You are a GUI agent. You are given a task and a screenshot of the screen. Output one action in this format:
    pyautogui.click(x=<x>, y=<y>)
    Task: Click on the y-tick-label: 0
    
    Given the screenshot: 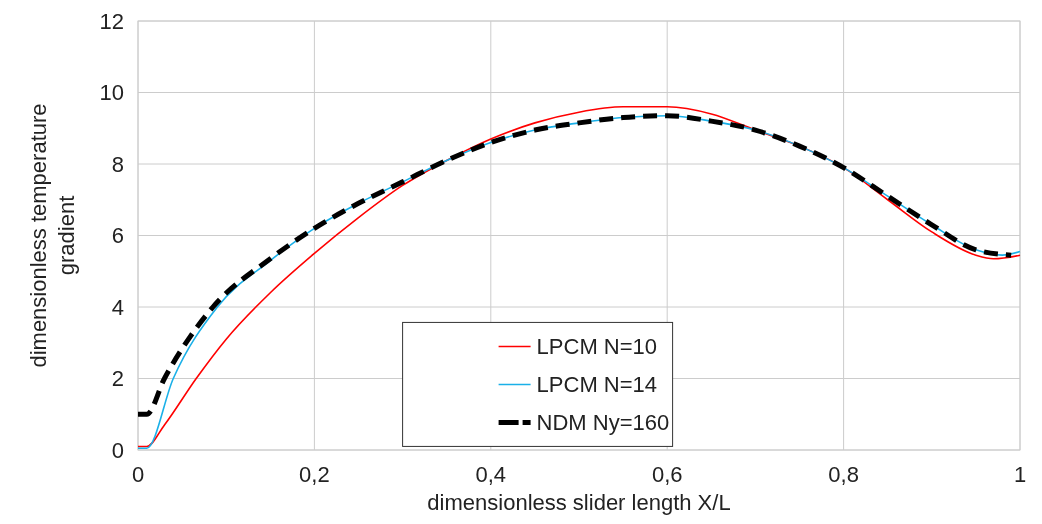 What is the action you would take?
    pyautogui.click(x=117, y=450)
    